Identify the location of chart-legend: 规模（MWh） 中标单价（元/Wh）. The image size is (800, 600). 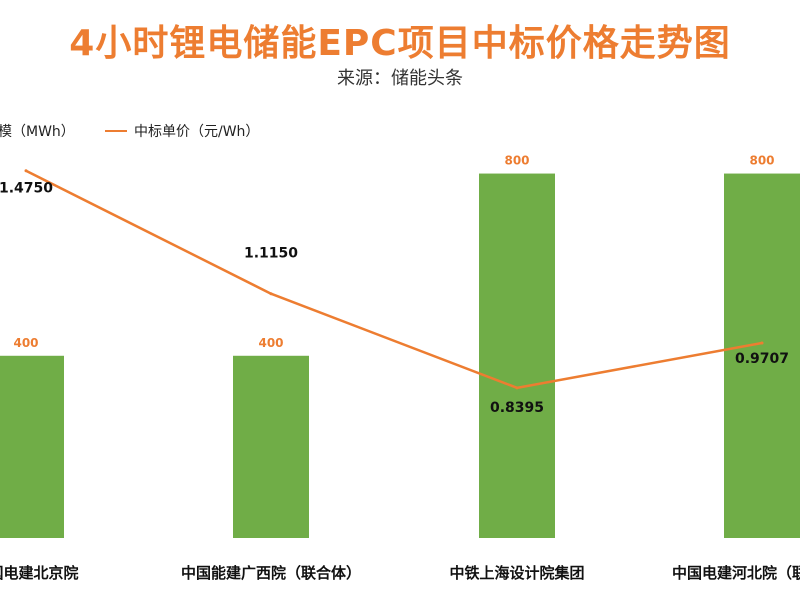
(129, 132).